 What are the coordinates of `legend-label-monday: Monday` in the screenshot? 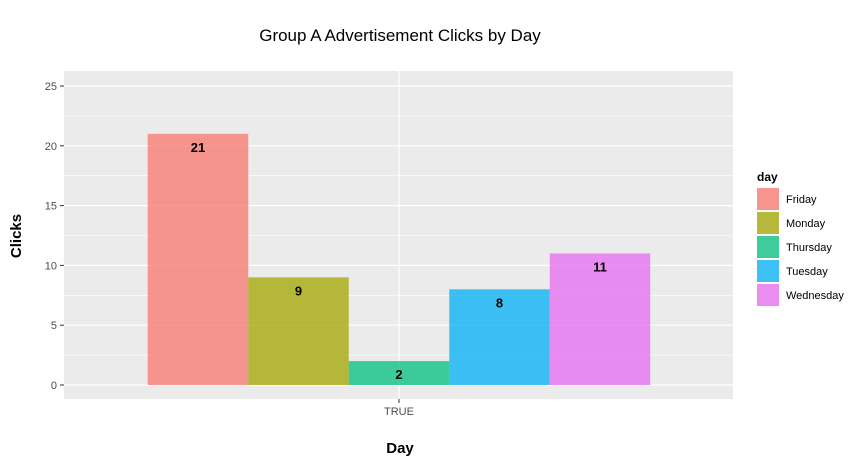 It's located at (806, 224).